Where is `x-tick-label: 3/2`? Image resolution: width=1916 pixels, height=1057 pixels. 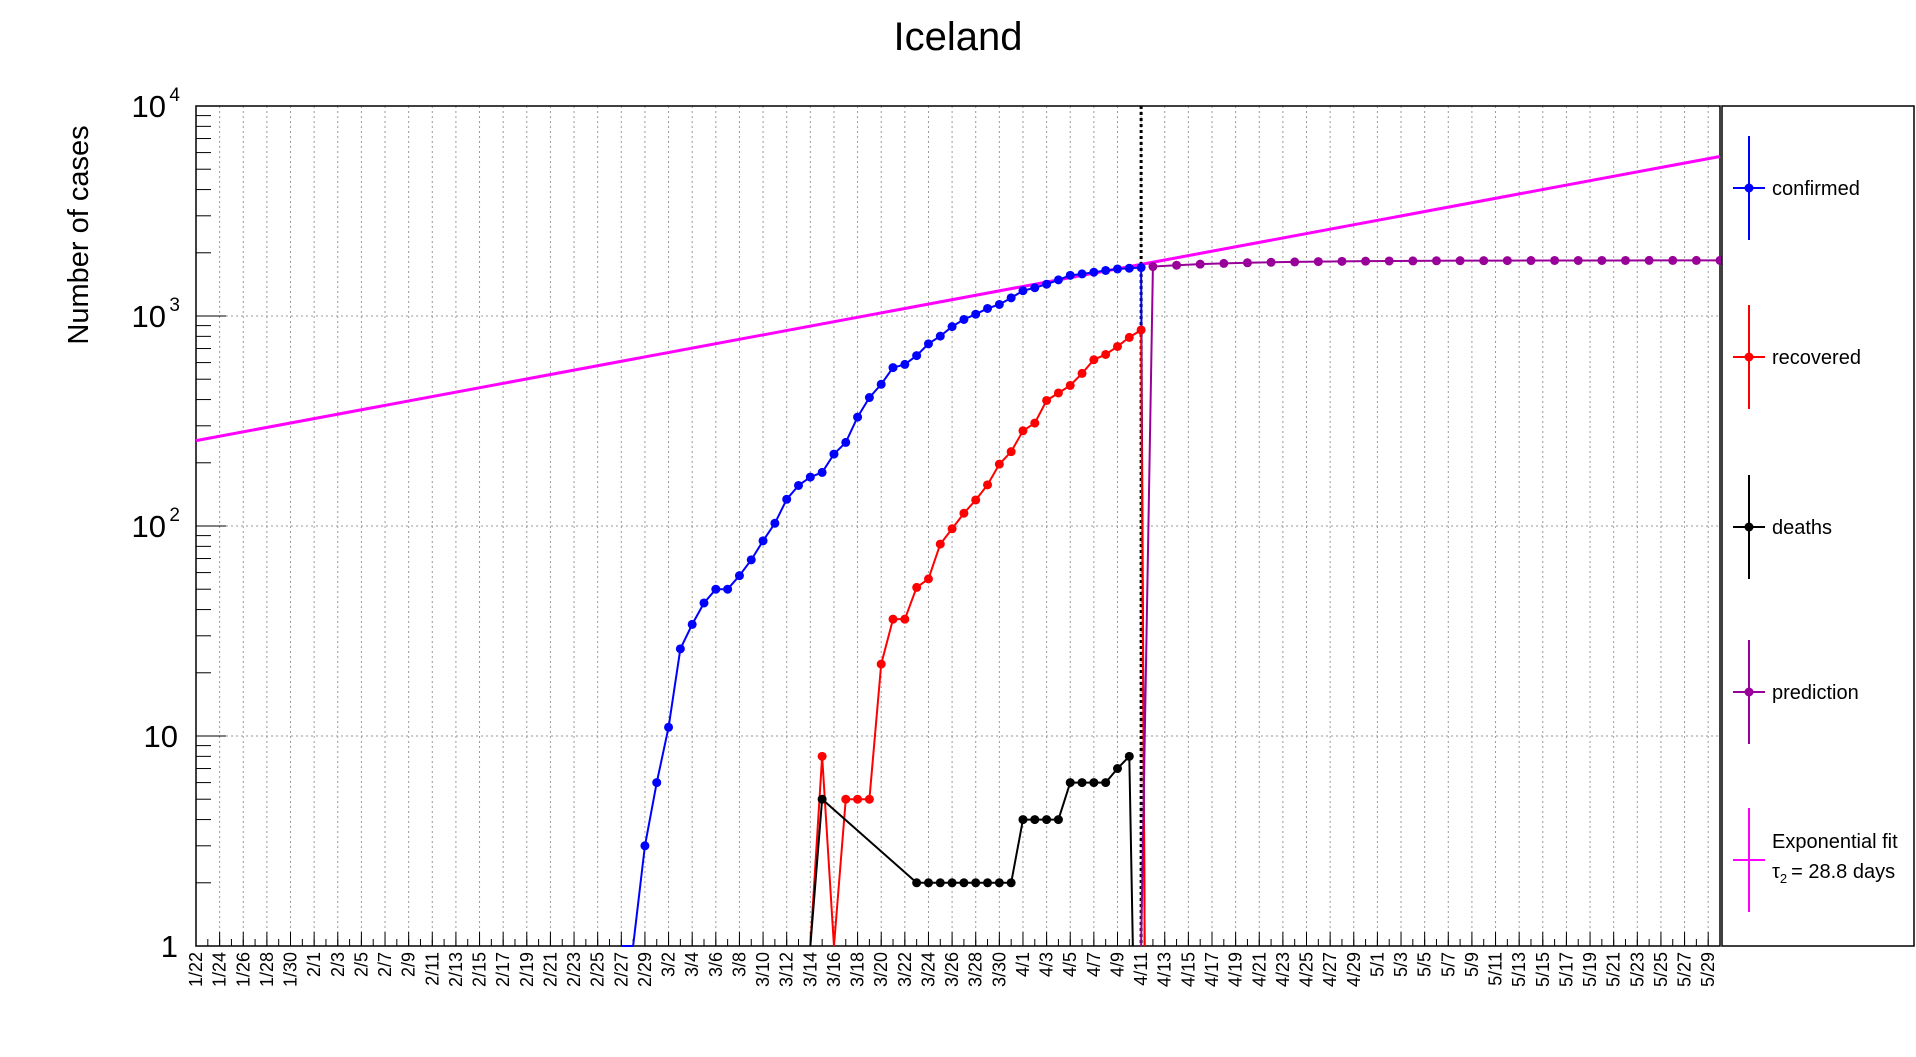 x-tick-label: 3/2 is located at coordinates (669, 964).